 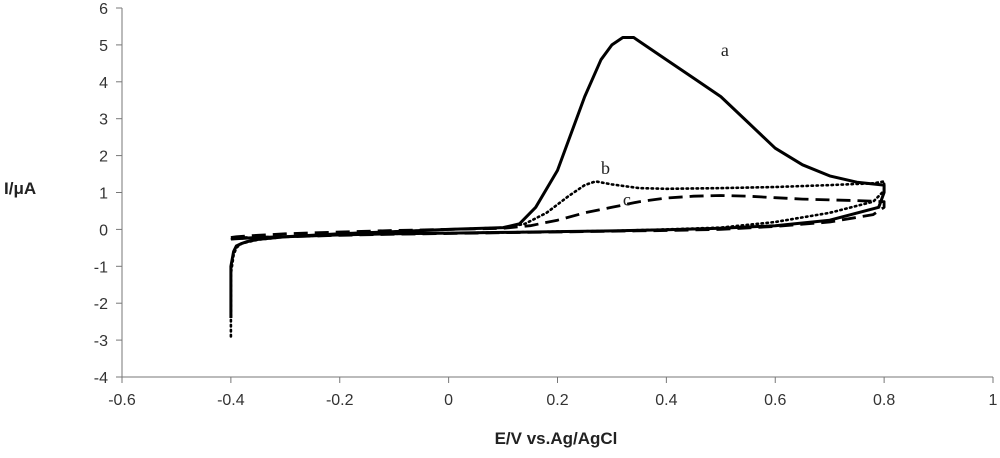 I want to click on series-b-label: b, so click(x=605, y=168).